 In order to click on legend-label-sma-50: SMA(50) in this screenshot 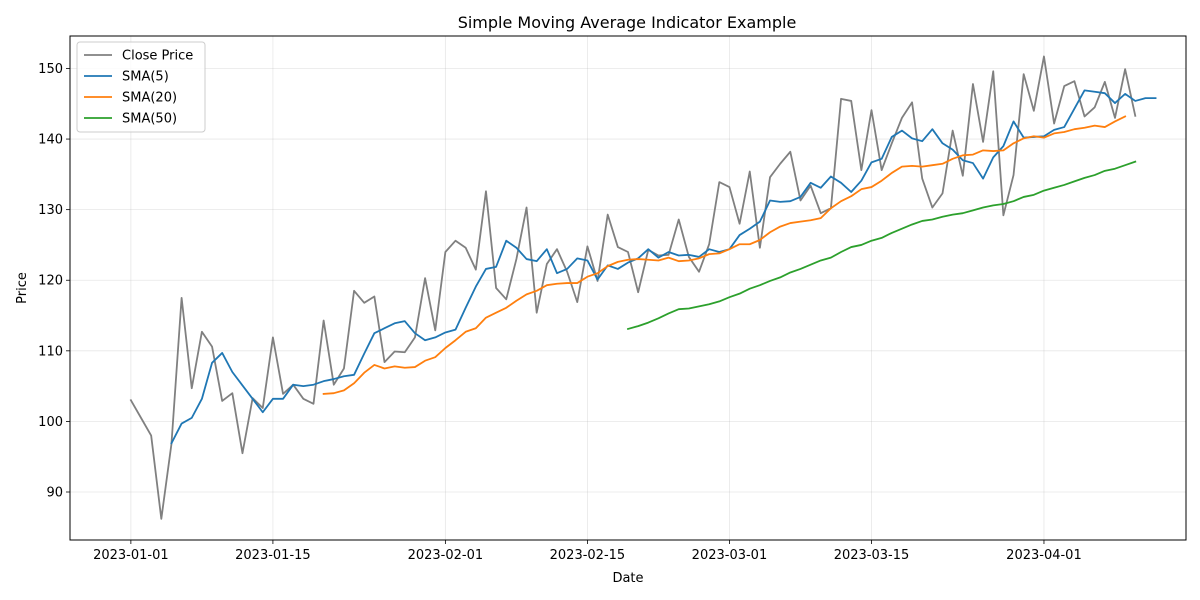, I will do `click(149, 119)`.